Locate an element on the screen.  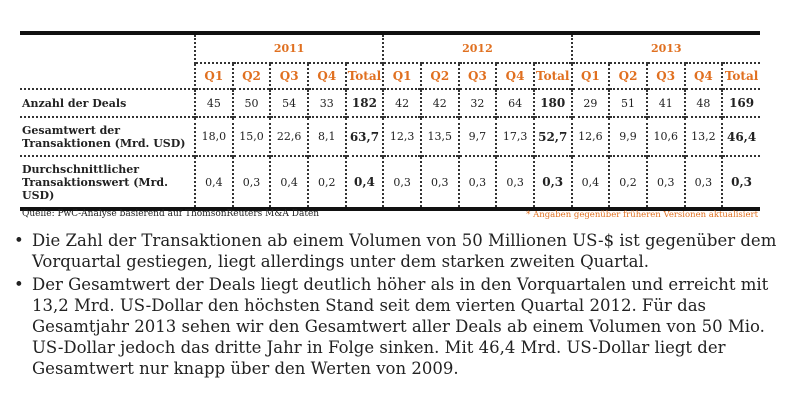
value-cell: 9,9 is located at coordinates (627, 136).